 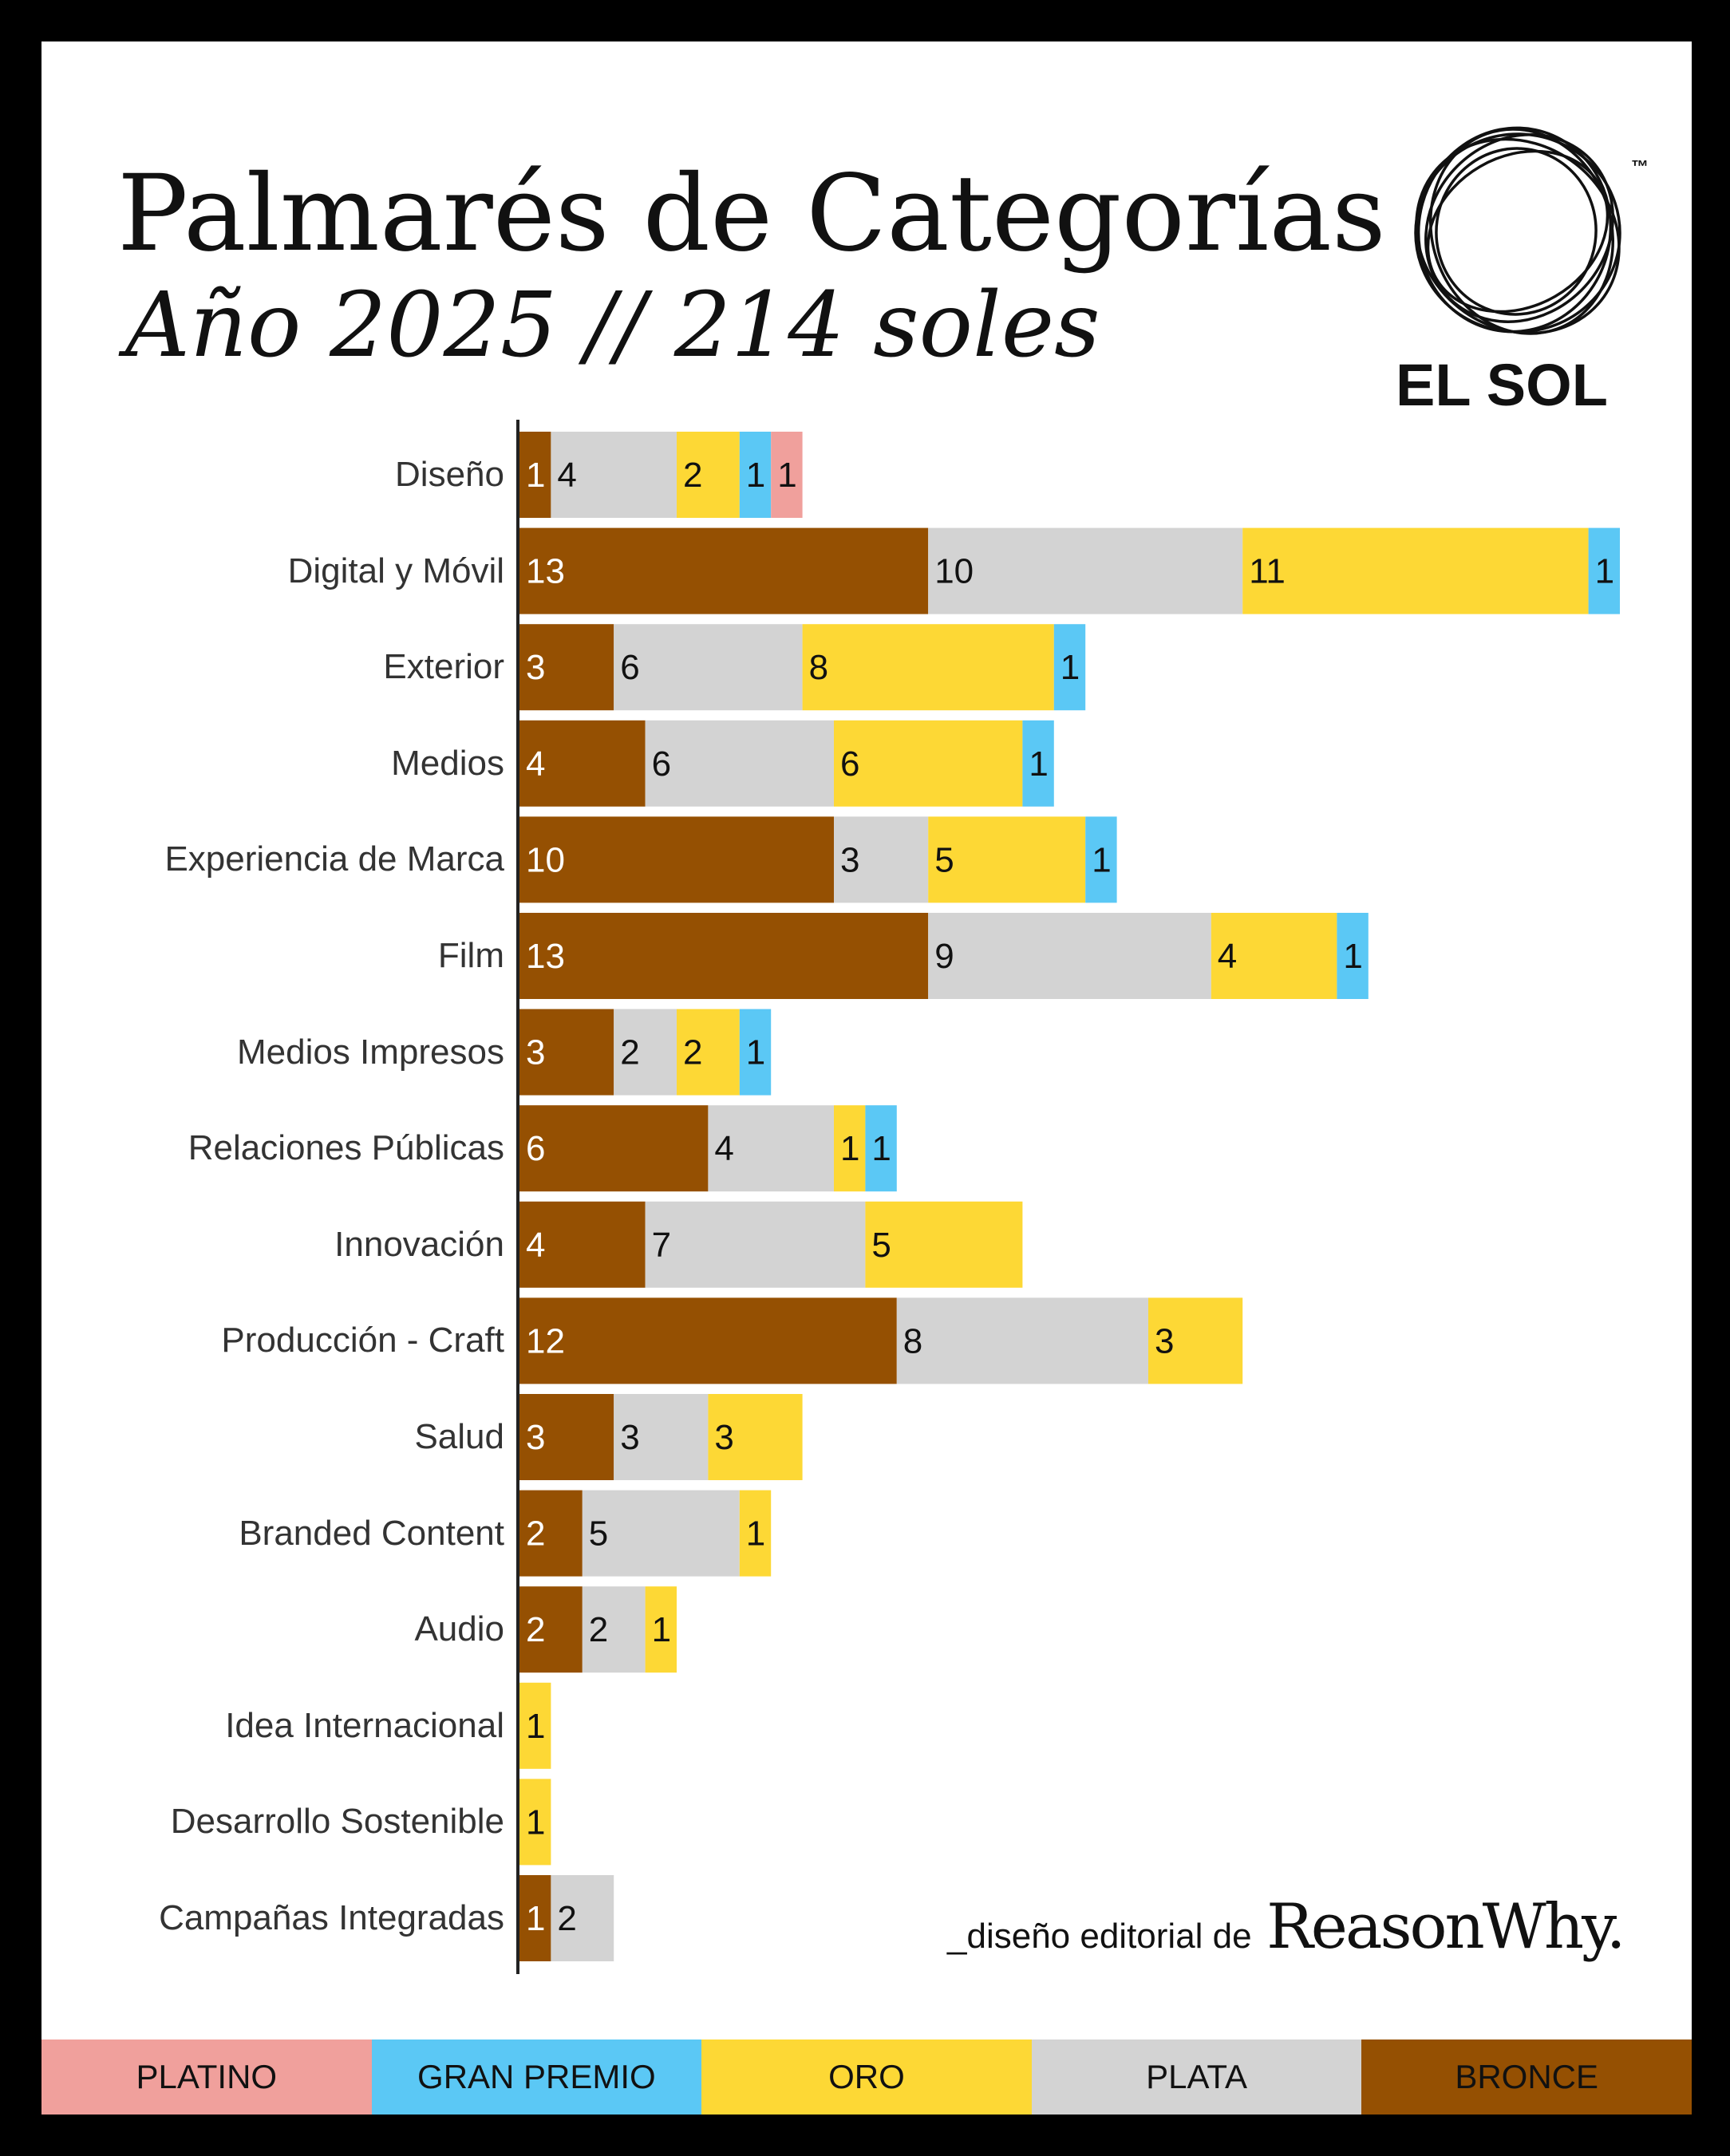 I want to click on data-label-diseno-platino: 1, so click(x=787, y=475).